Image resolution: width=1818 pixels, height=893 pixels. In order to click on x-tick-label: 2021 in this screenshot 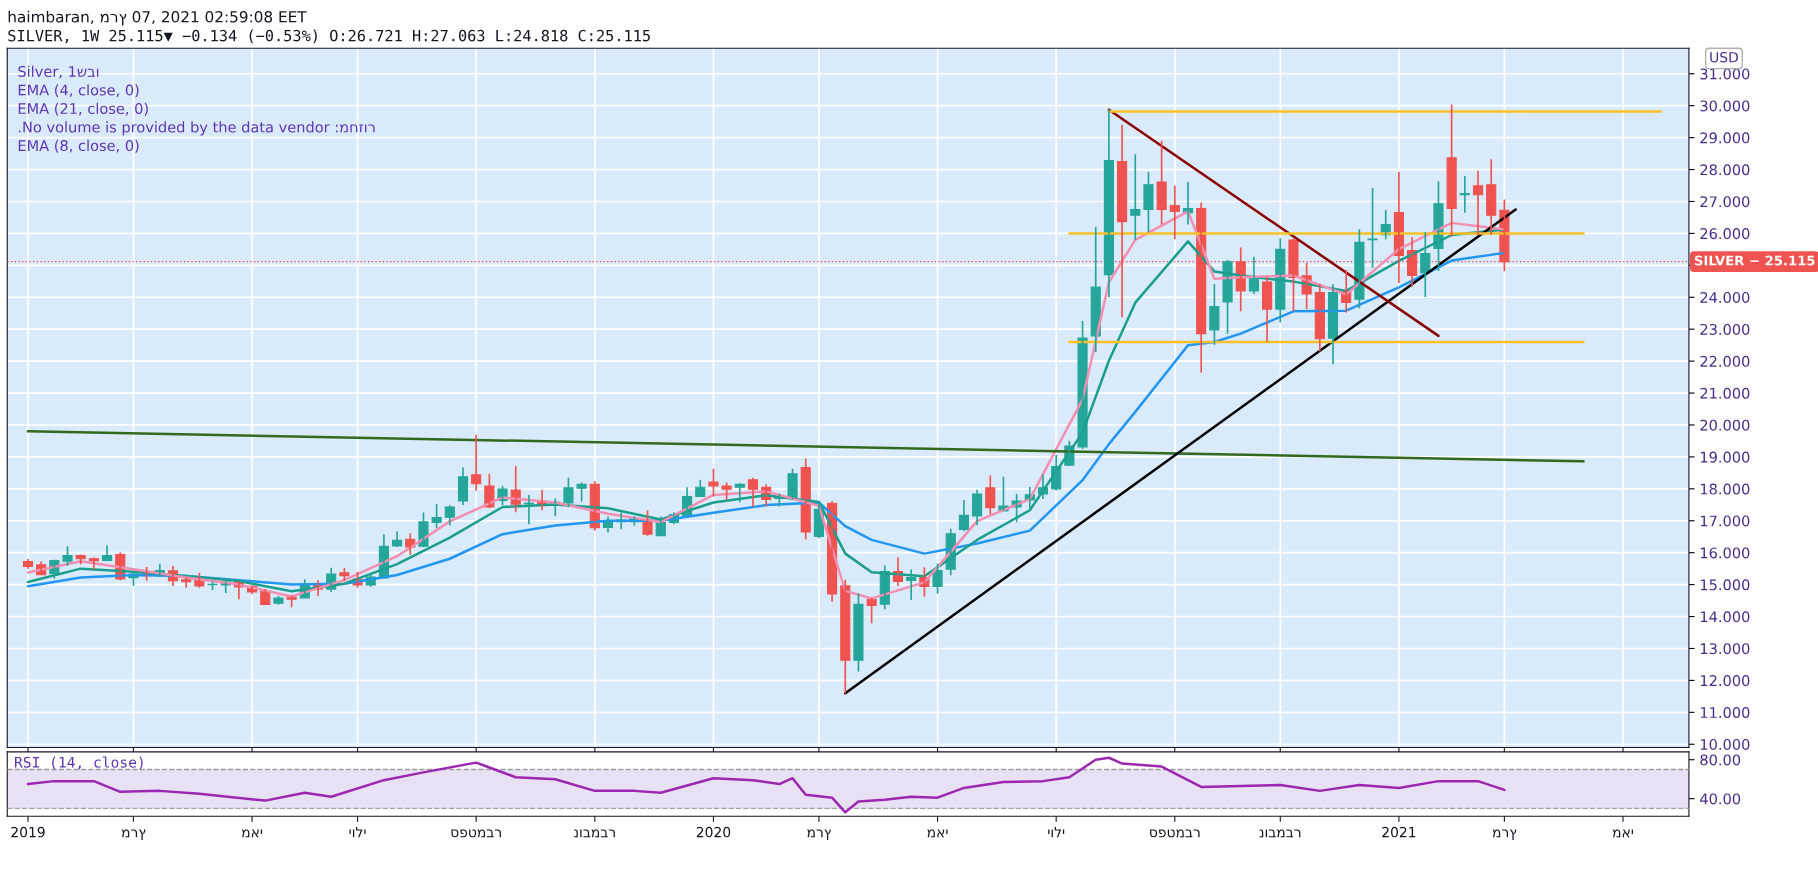, I will do `click(1399, 832)`.